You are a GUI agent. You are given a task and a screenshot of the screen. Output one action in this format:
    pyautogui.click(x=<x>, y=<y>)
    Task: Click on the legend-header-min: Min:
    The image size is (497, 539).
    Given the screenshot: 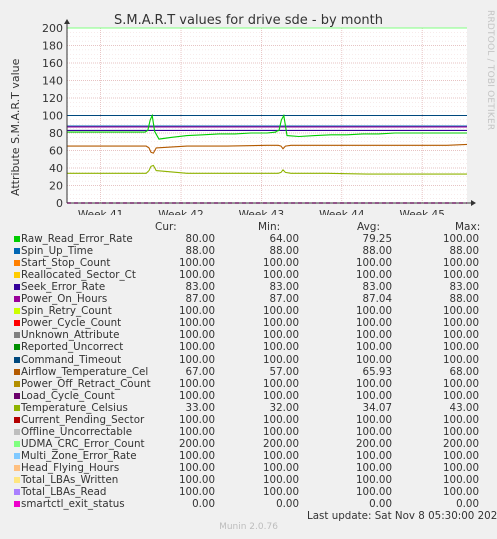 What is the action you would take?
    pyautogui.click(x=269, y=227)
    